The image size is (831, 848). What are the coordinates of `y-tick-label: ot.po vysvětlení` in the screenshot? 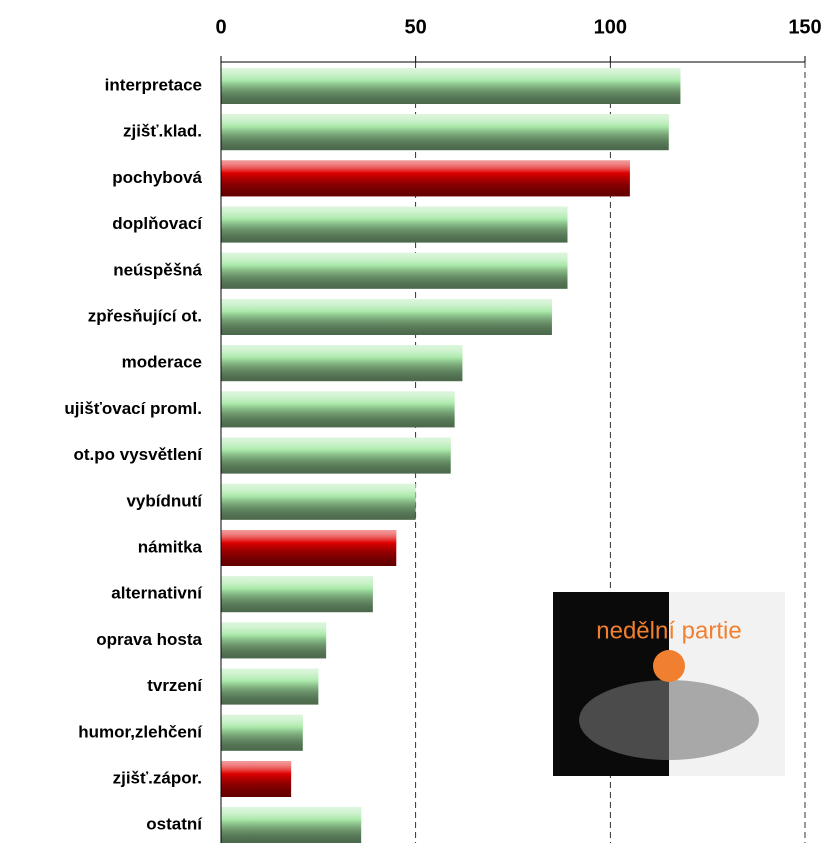 It's located at (139, 454).